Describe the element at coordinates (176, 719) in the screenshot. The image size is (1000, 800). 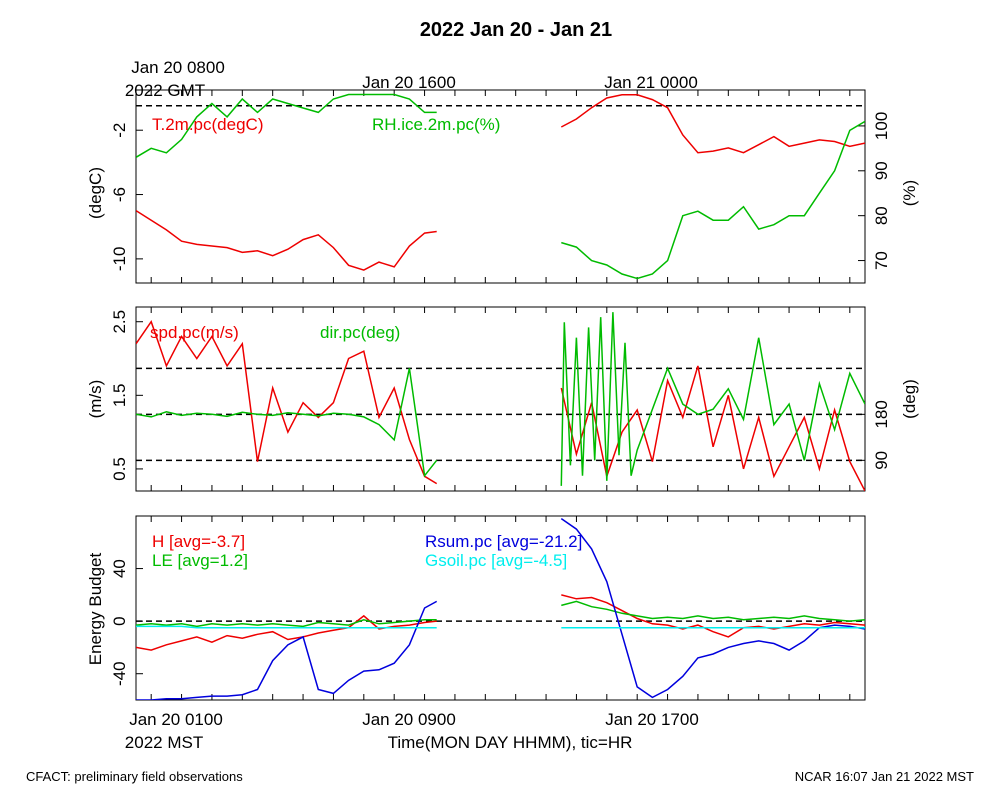
I see `bottom-axis-label-1: Jan 20 0100` at that location.